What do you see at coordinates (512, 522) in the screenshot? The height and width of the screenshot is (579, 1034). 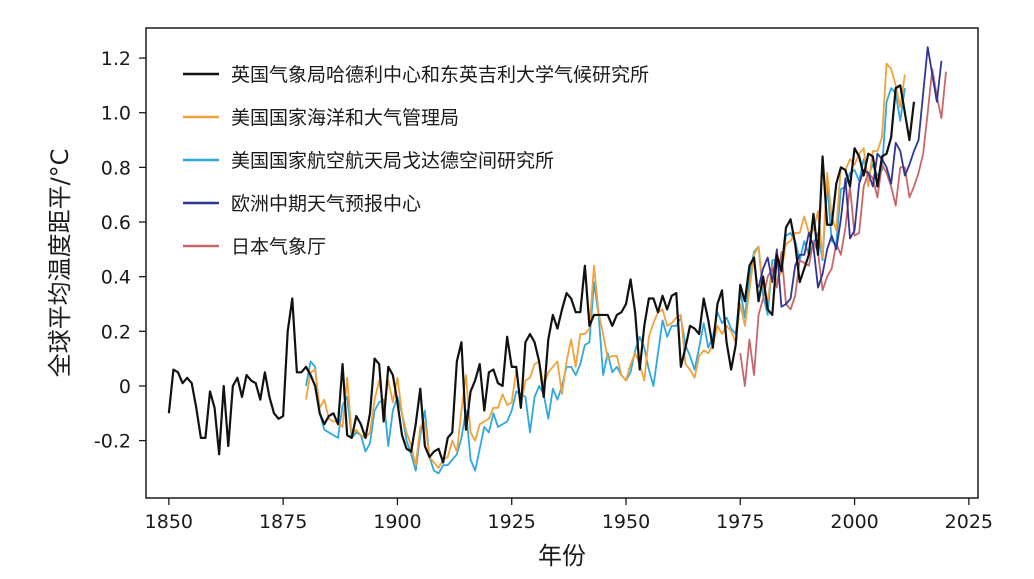 I see `x-tick-label-1925: 1925` at bounding box center [512, 522].